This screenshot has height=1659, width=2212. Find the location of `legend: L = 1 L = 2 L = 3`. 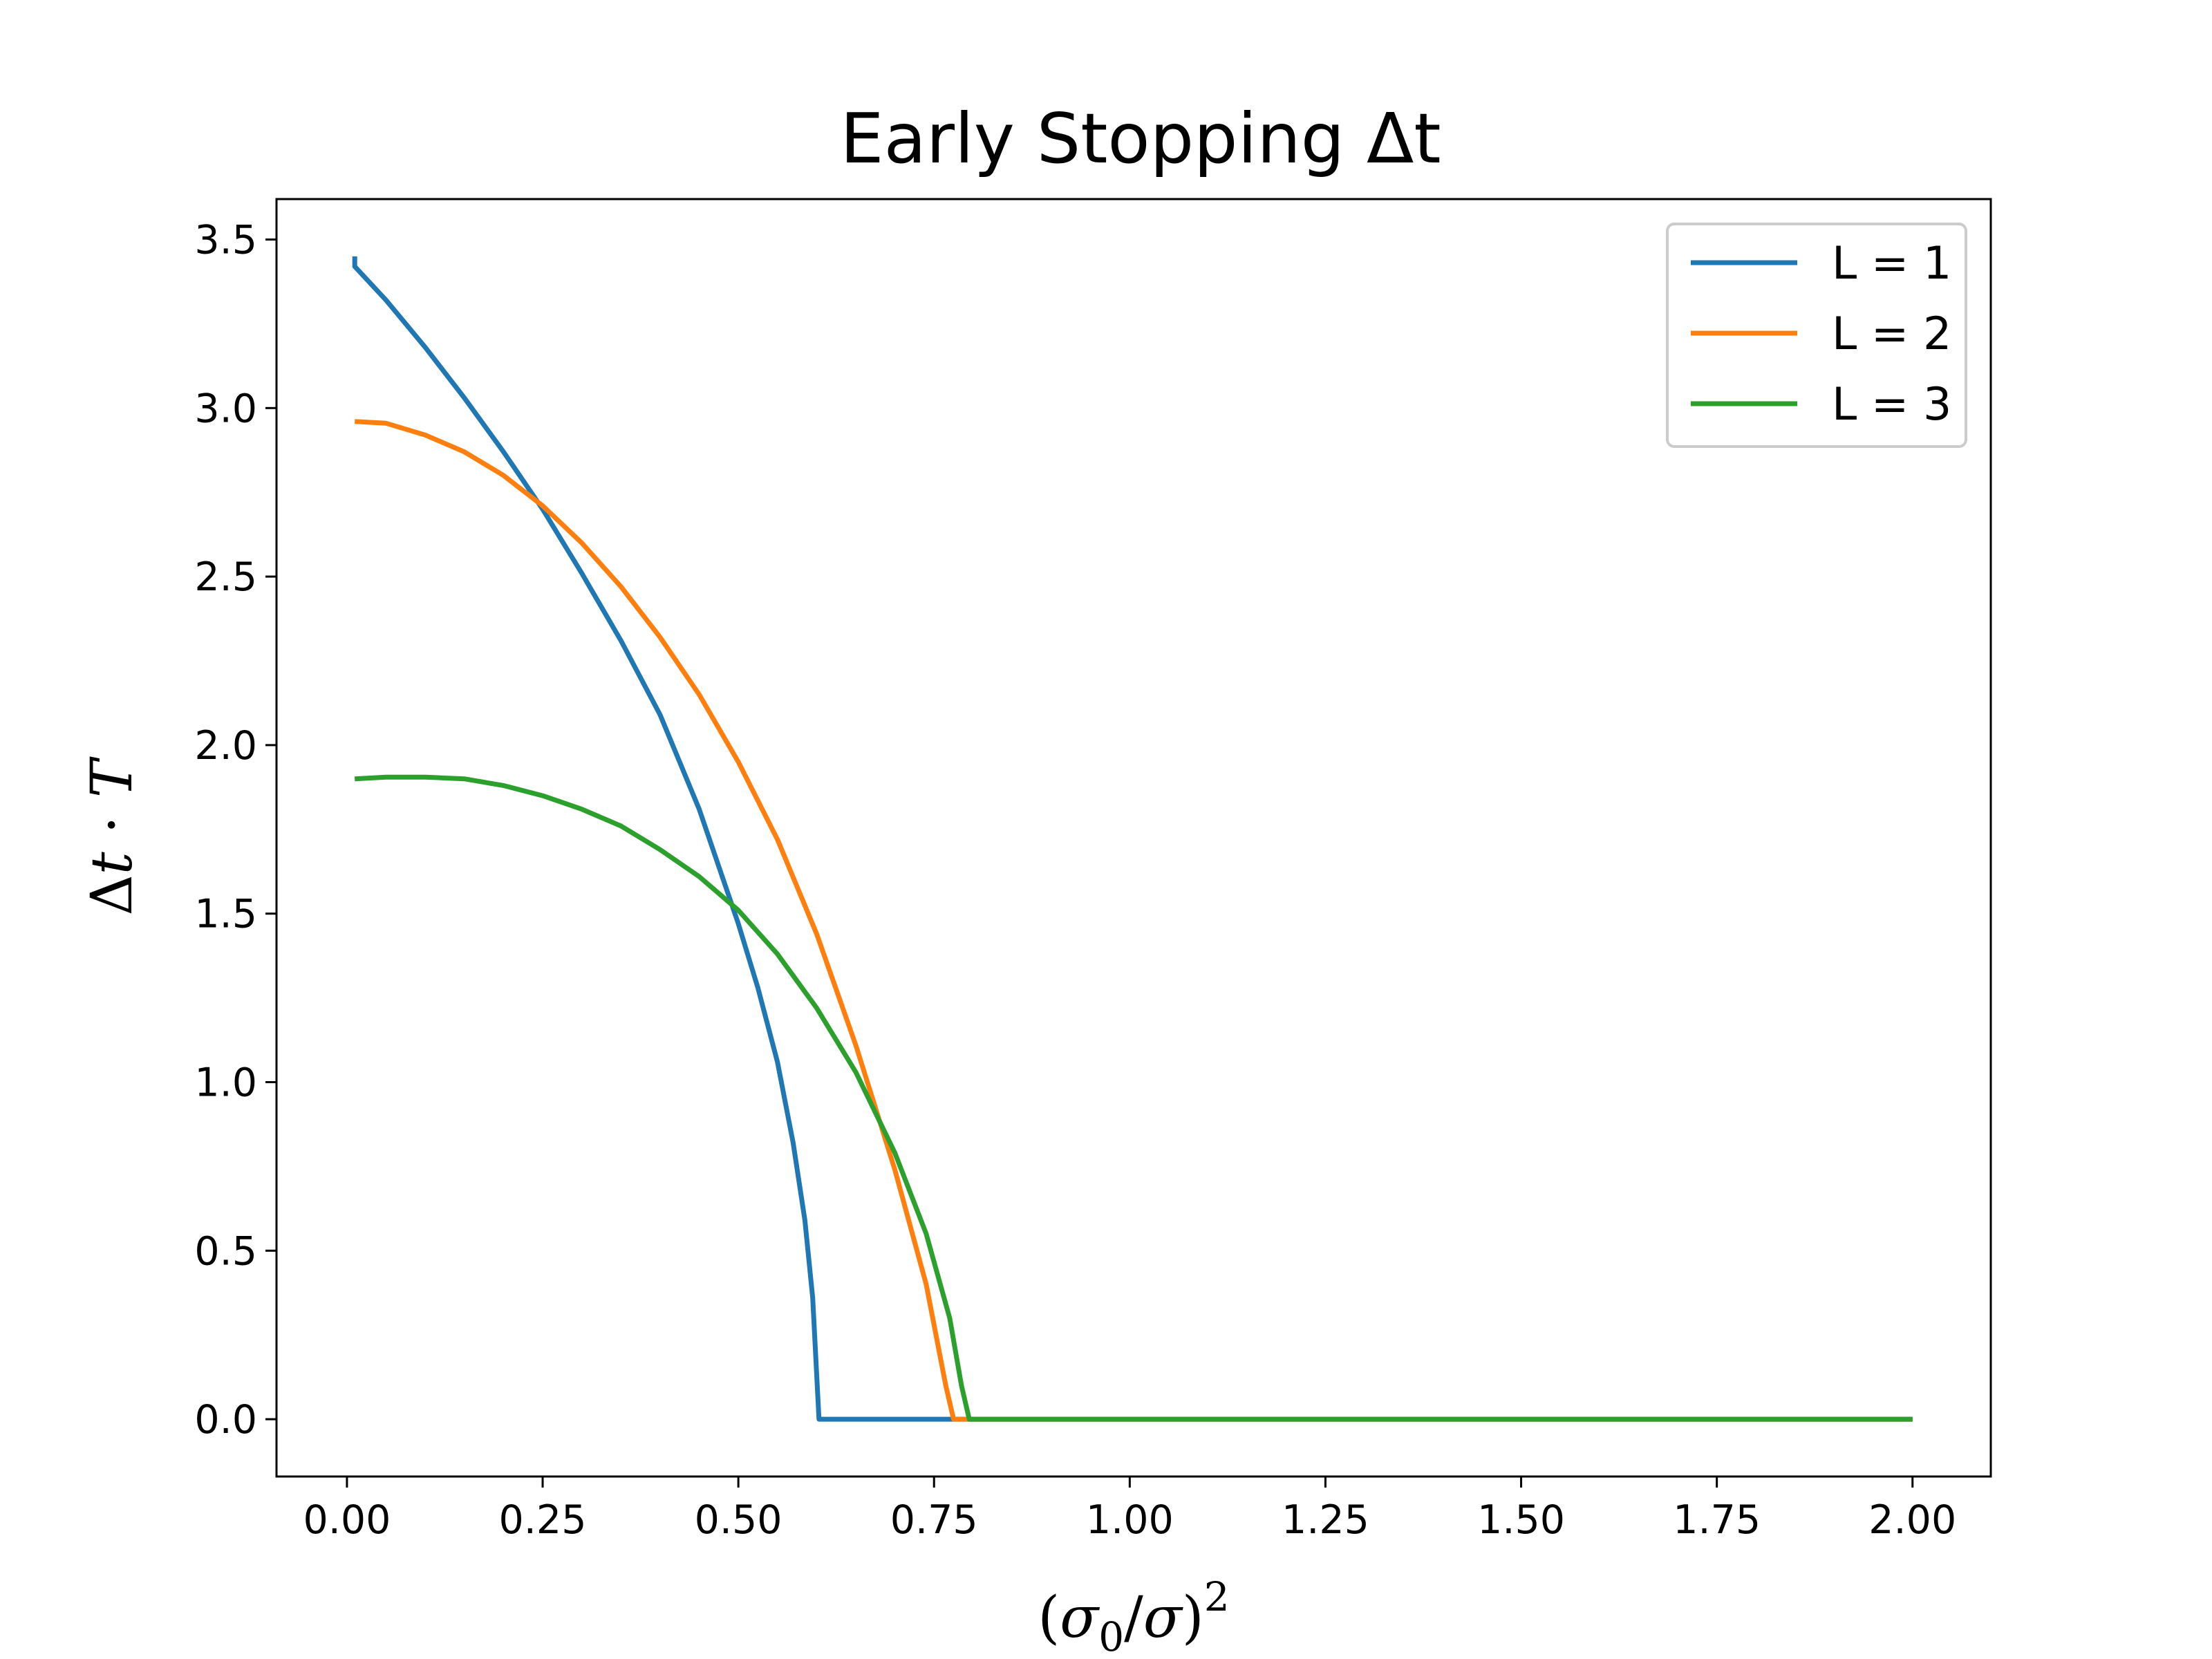

legend: L = 1 L = 2 L = 3 is located at coordinates (1816, 335).